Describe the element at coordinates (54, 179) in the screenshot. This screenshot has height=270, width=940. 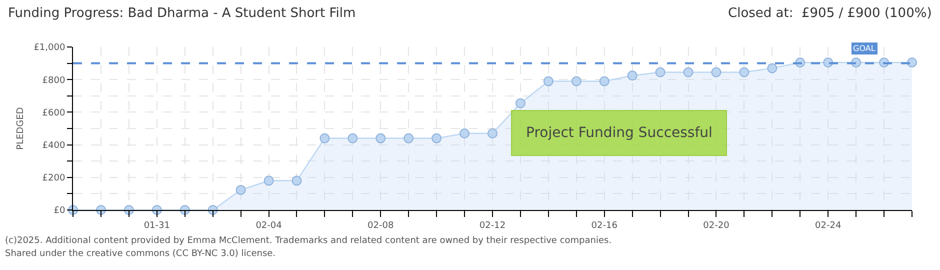
I see `y-tick-label: £200` at that location.